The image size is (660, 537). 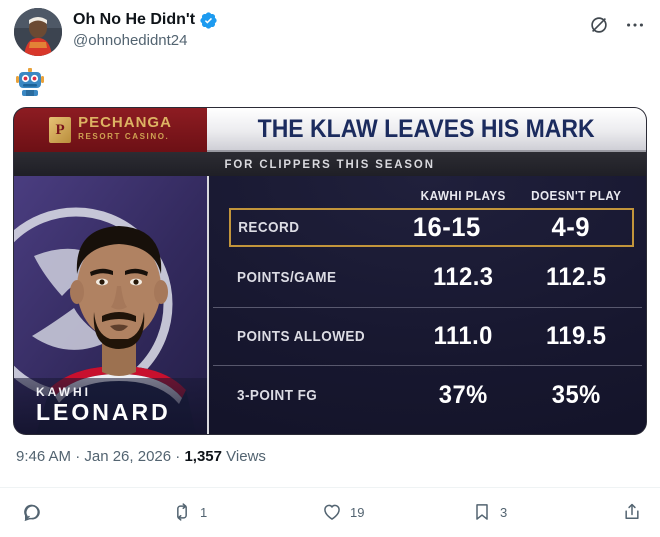 I want to click on pechanga-mark-icon: P, so click(x=60, y=130).